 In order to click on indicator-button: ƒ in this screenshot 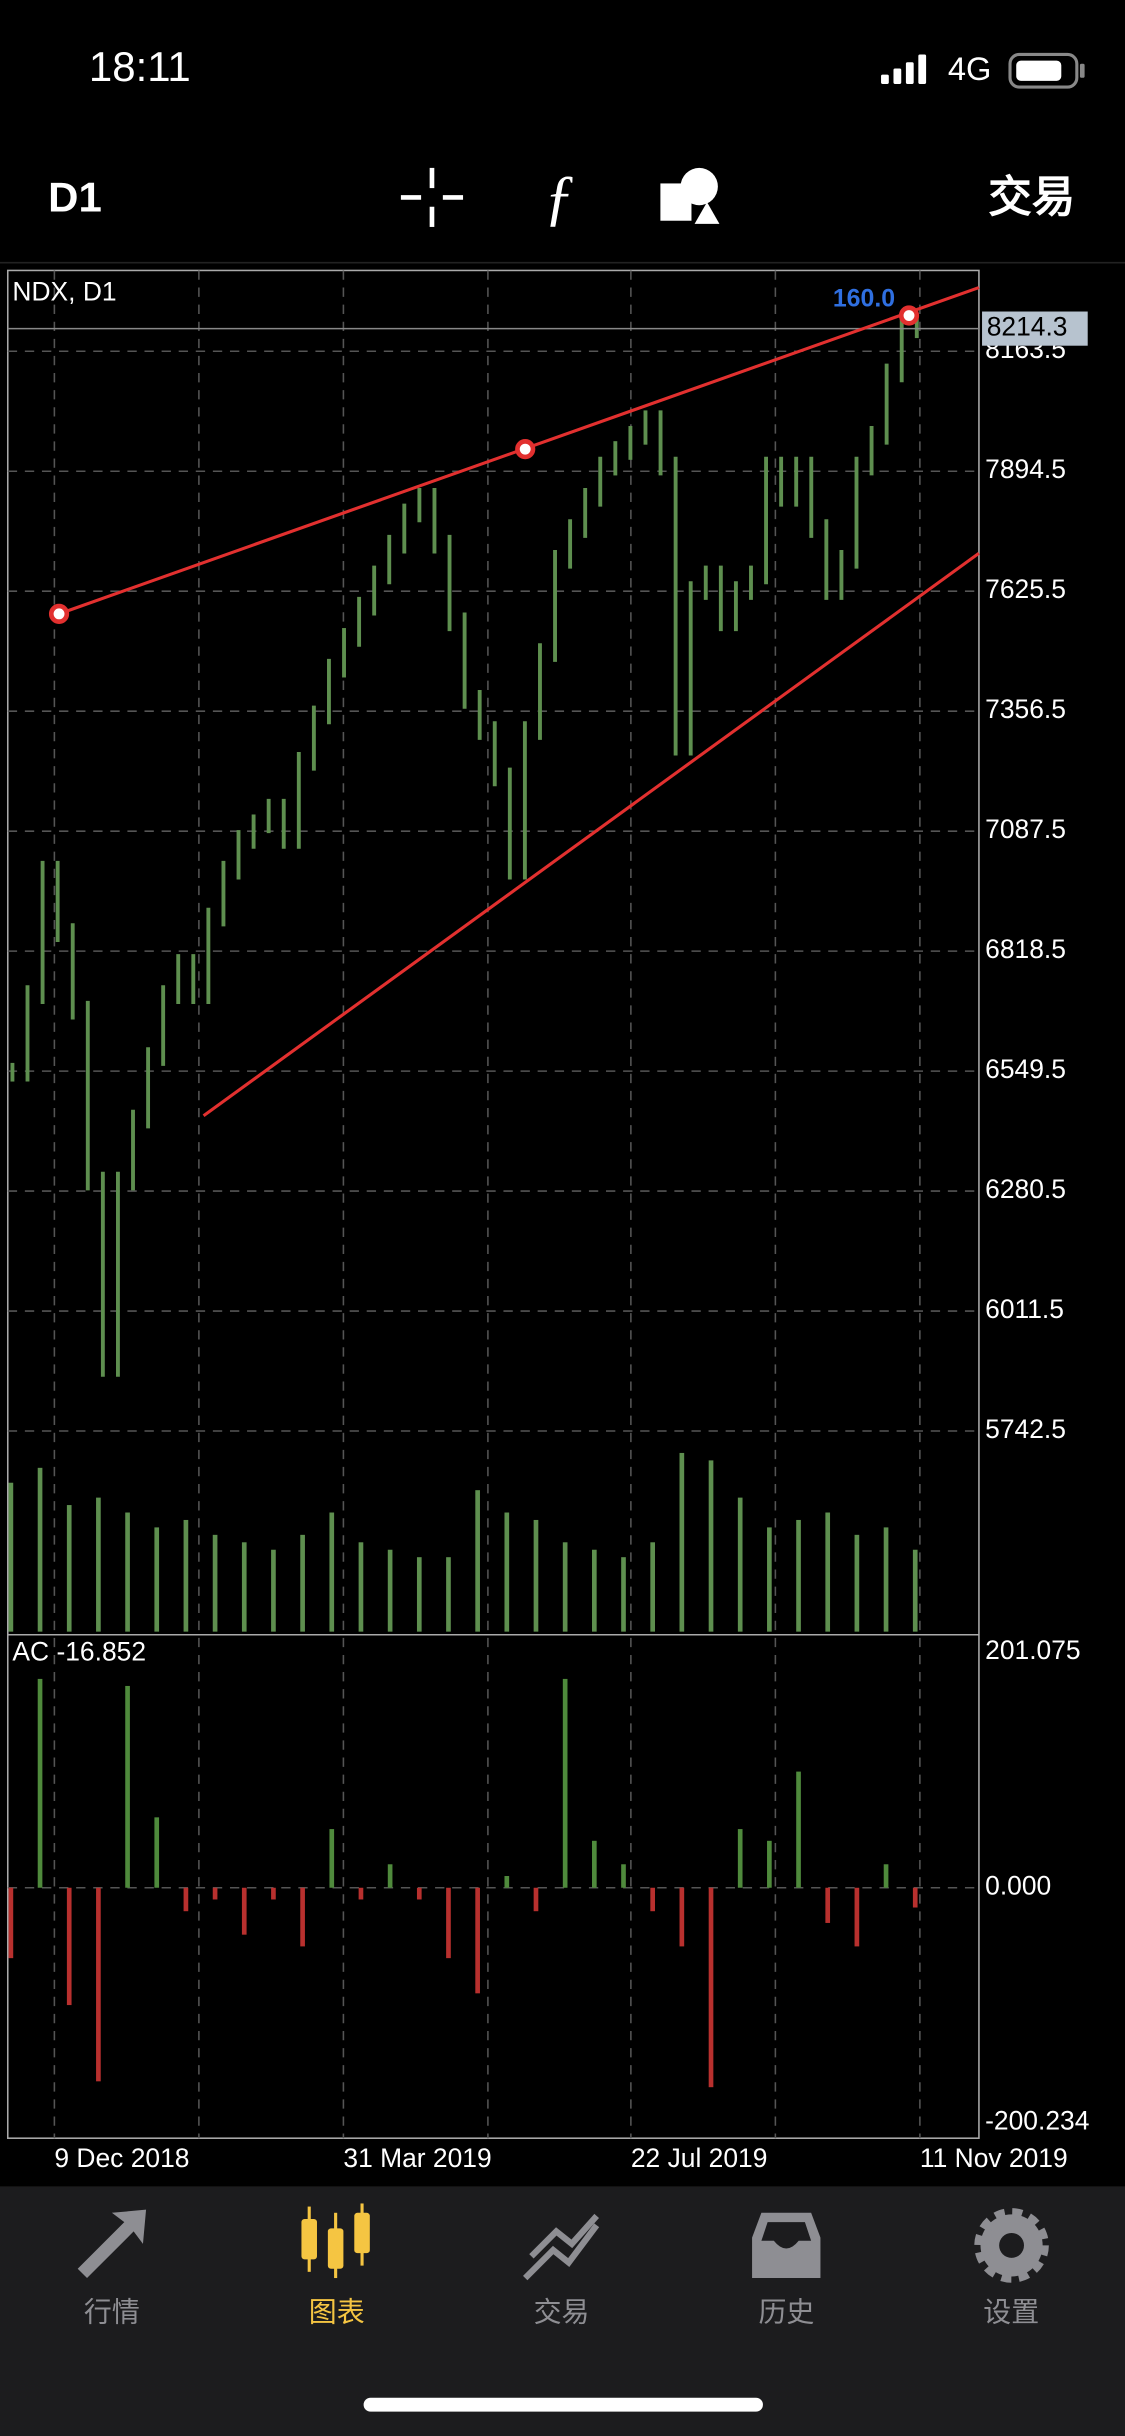, I will do `click(559, 198)`.